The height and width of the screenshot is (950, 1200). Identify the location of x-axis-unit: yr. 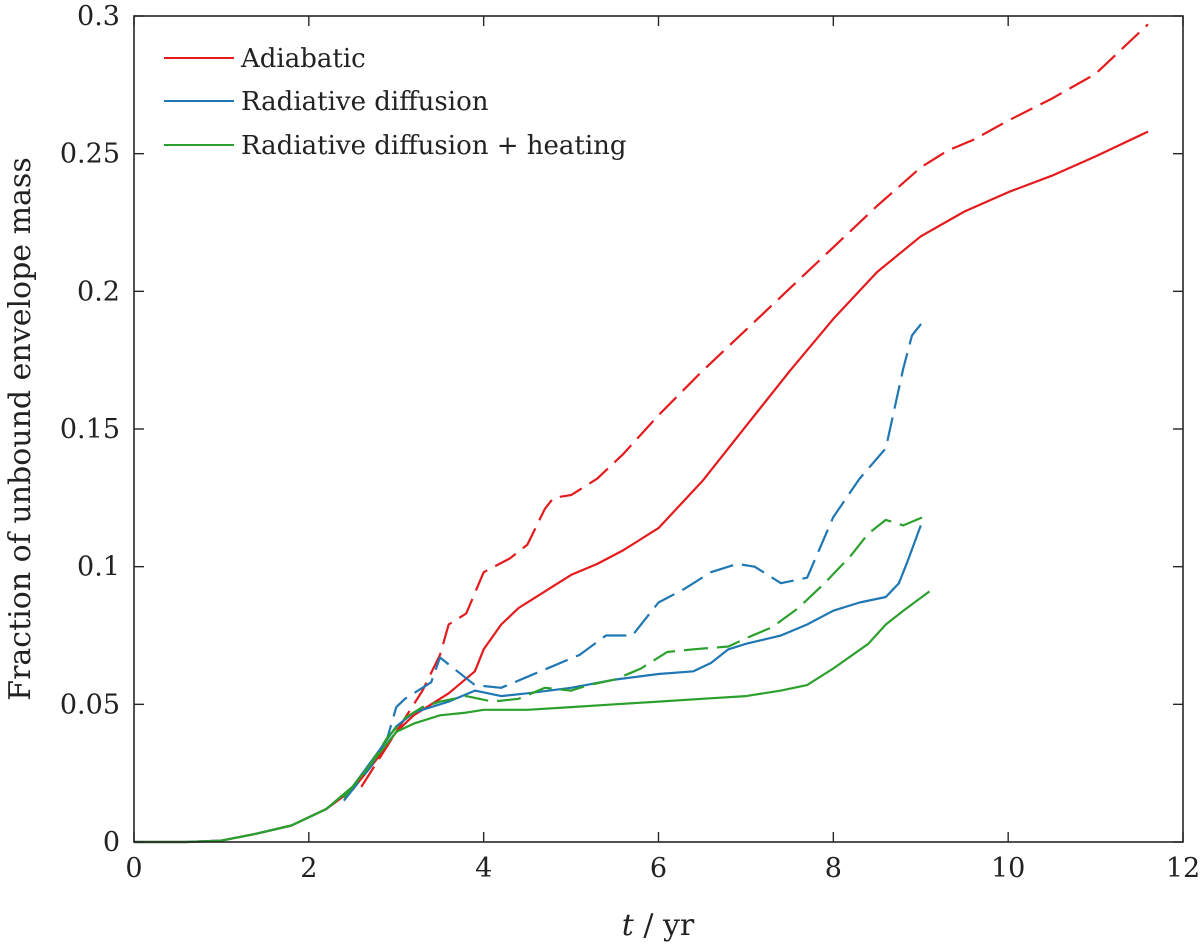
(678, 925).